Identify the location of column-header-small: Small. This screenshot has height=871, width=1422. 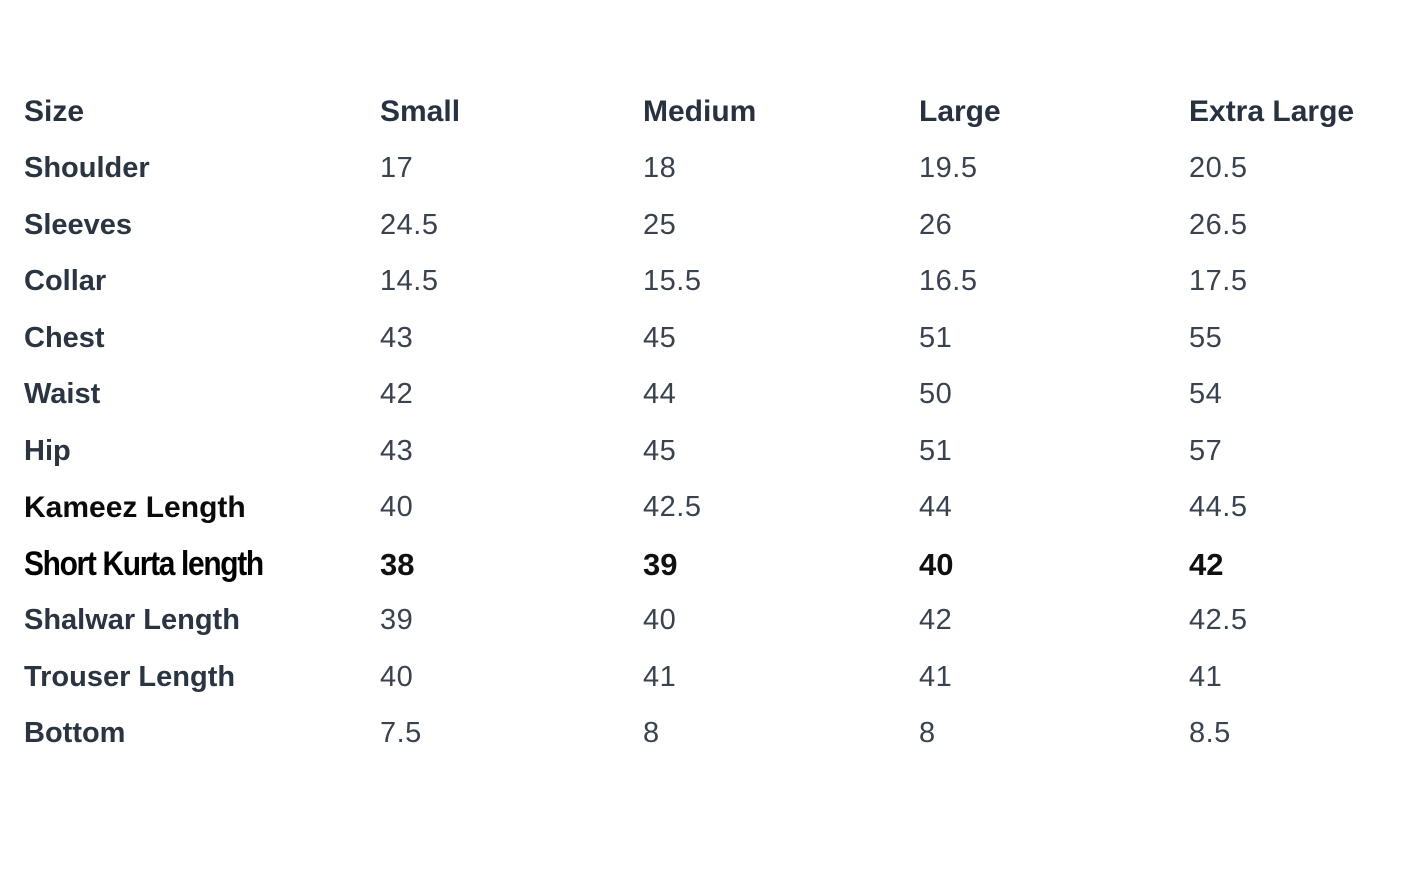
(420, 112).